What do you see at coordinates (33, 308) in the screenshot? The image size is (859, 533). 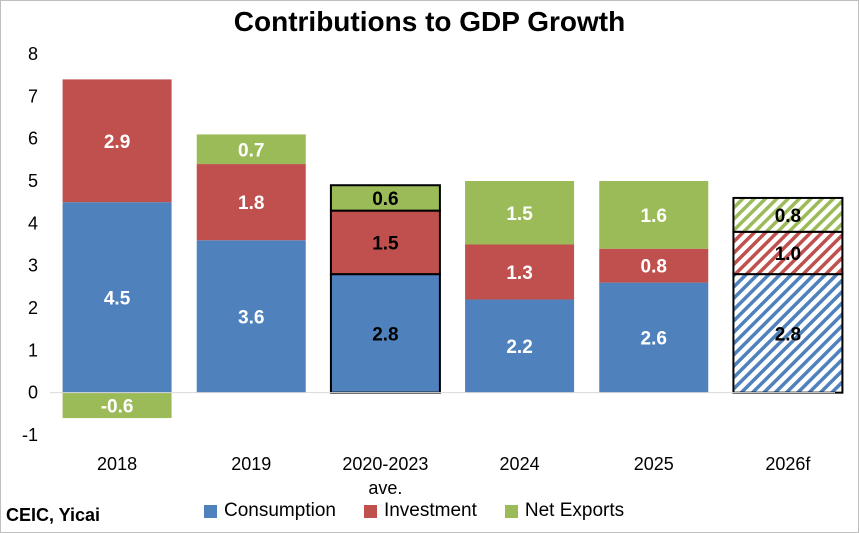 I see `y-tick-label: 2` at bounding box center [33, 308].